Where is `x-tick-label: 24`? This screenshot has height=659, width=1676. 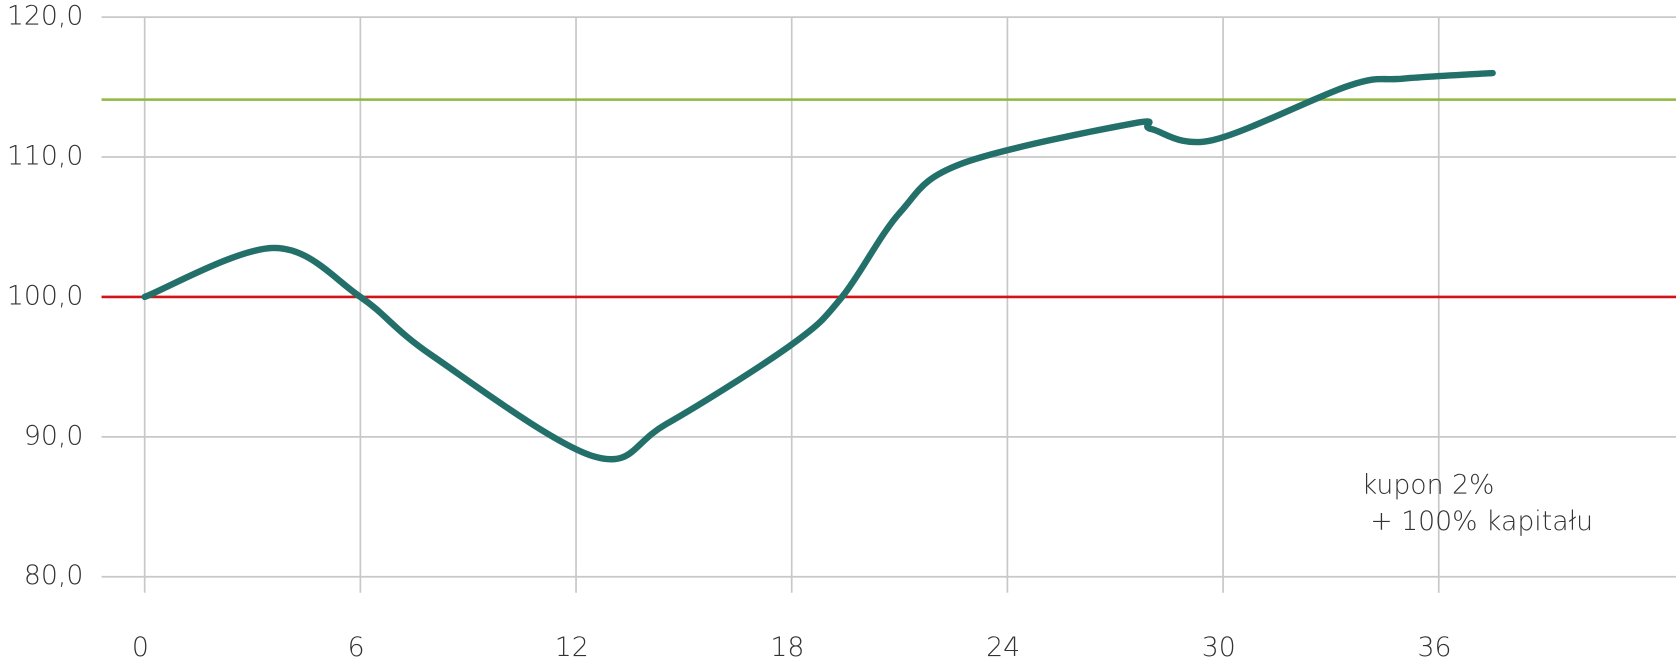 x-tick-label: 24 is located at coordinates (1003, 645).